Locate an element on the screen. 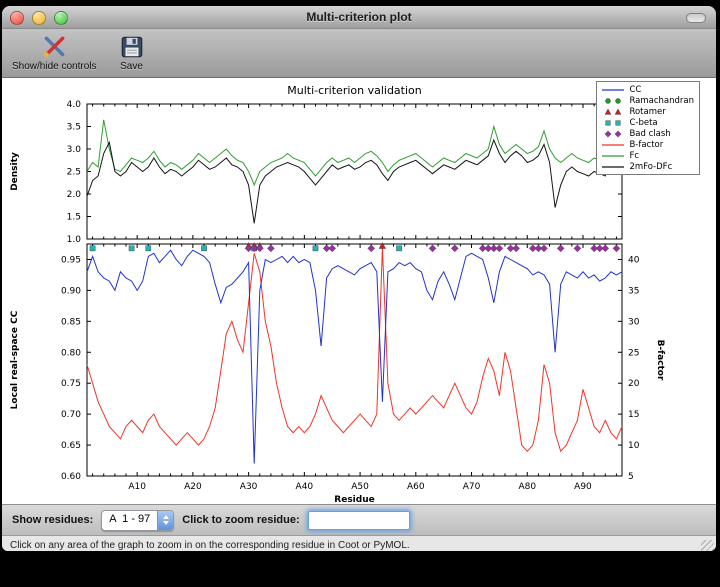 This screenshot has height=587, width=720. svg-text: 20 is located at coordinates (634, 384).